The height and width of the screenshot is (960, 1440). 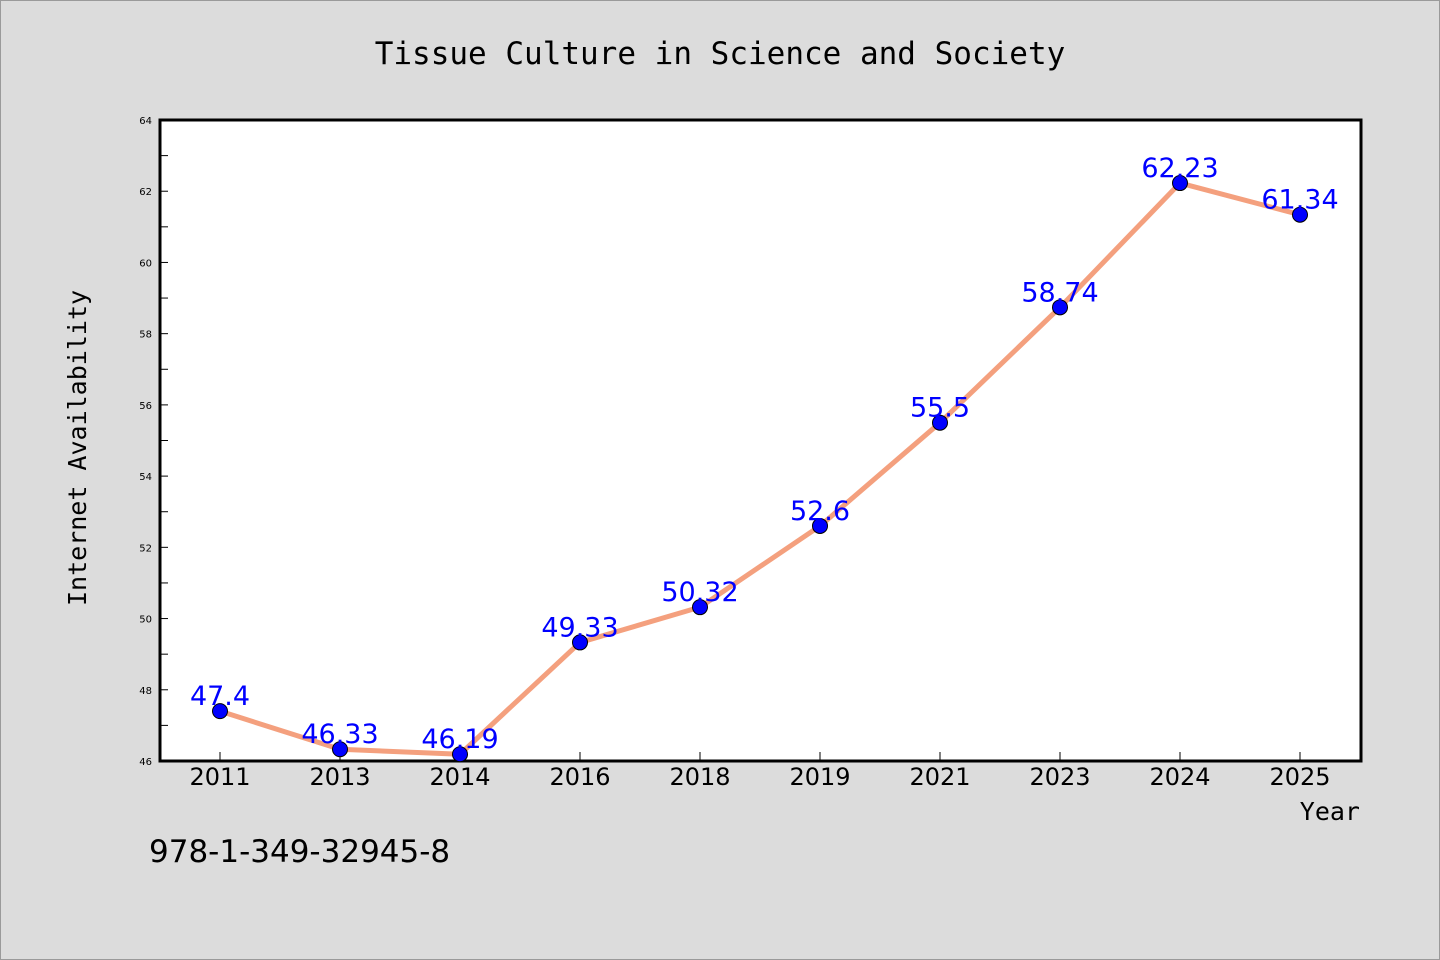 I want to click on x-tick-label: 2025, so click(x=1299, y=777).